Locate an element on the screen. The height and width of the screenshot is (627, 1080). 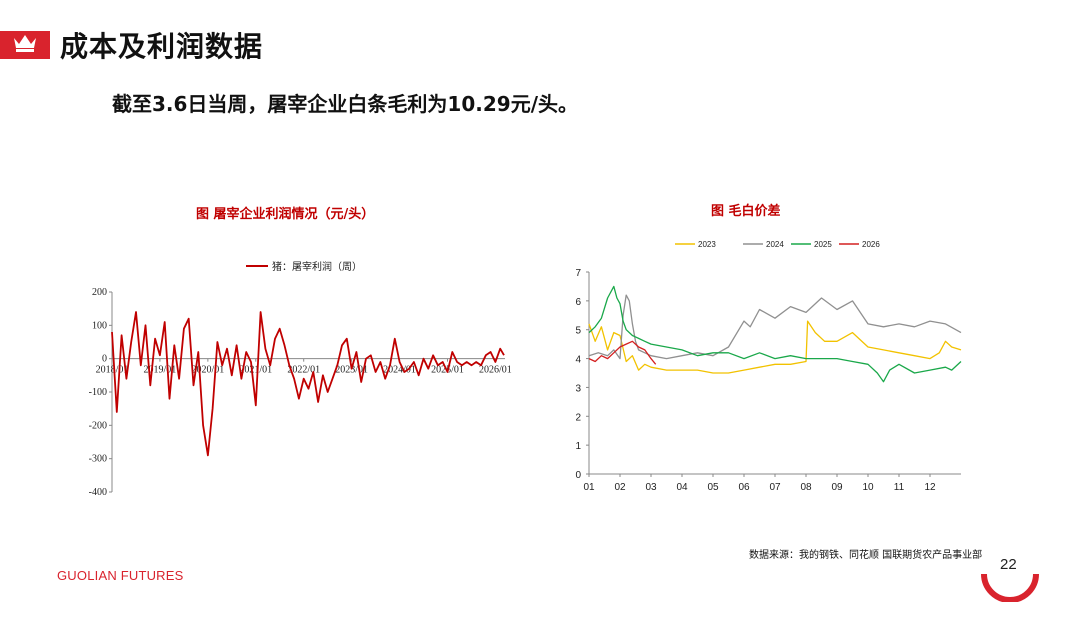
page-number-arc is located at coordinates (1010, 587).